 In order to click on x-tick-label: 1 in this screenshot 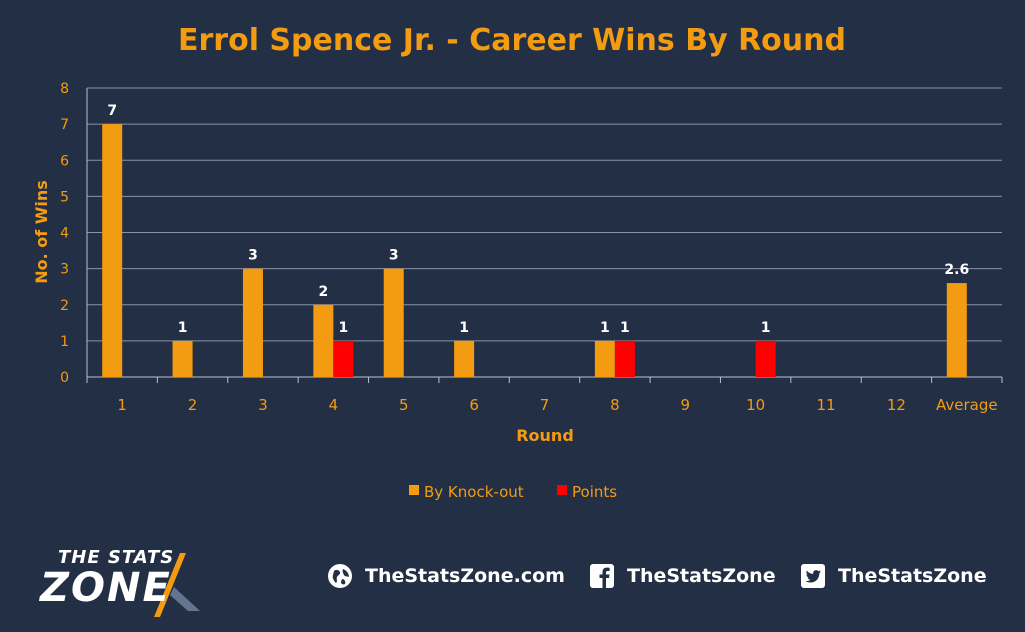, I will do `click(122, 405)`.